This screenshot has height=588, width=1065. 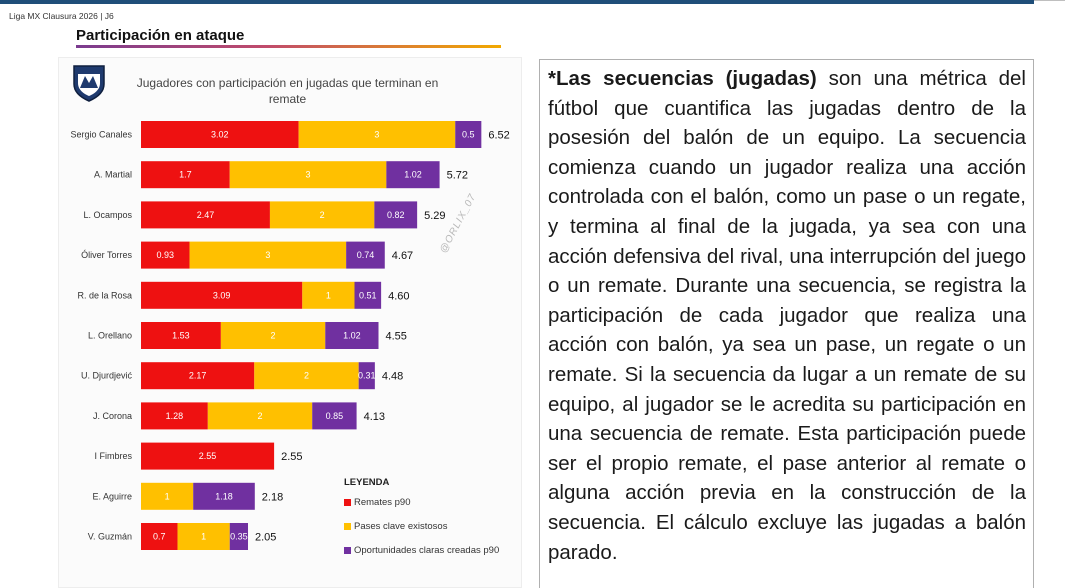 What do you see at coordinates (106, 255) in the screenshot?
I see `category-label: Óliver Torres` at bounding box center [106, 255].